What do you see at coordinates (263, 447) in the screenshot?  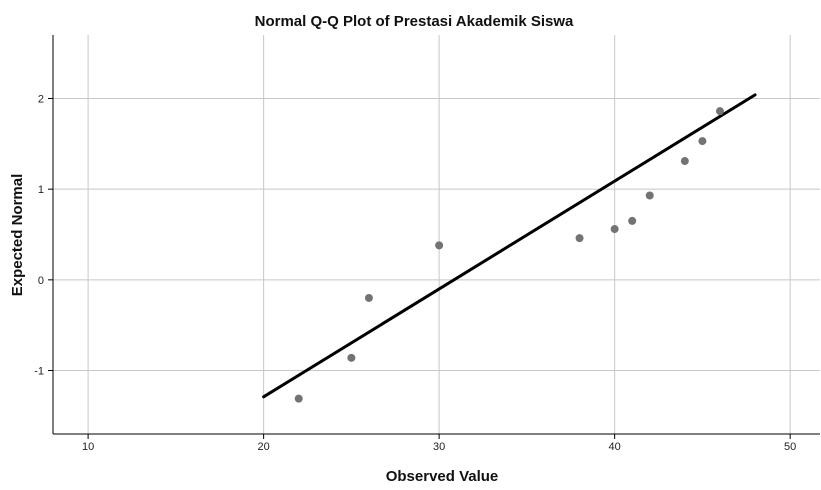 I see `x-tick-label: 20` at bounding box center [263, 447].